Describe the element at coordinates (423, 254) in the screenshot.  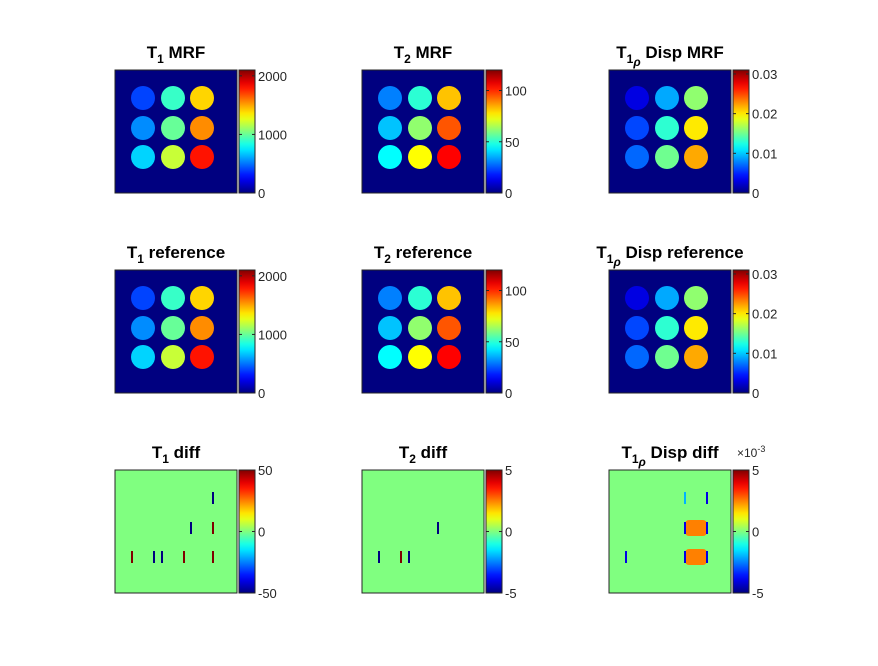
I see `panel-title: T2 reference` at that location.